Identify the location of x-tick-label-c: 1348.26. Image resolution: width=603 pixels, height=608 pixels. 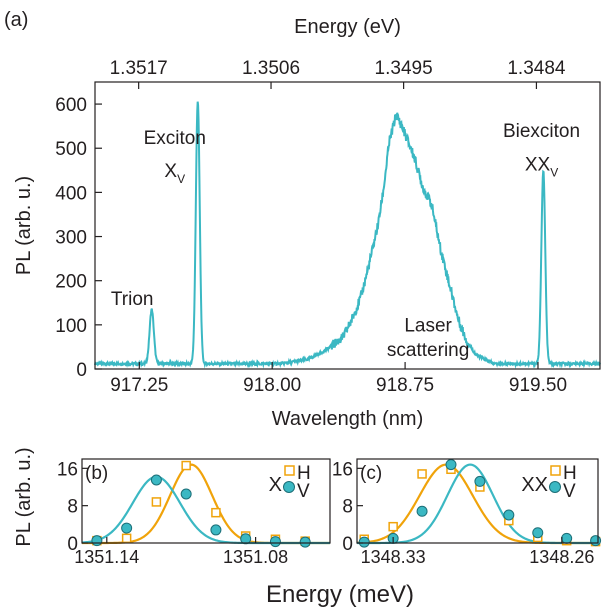
(561, 557).